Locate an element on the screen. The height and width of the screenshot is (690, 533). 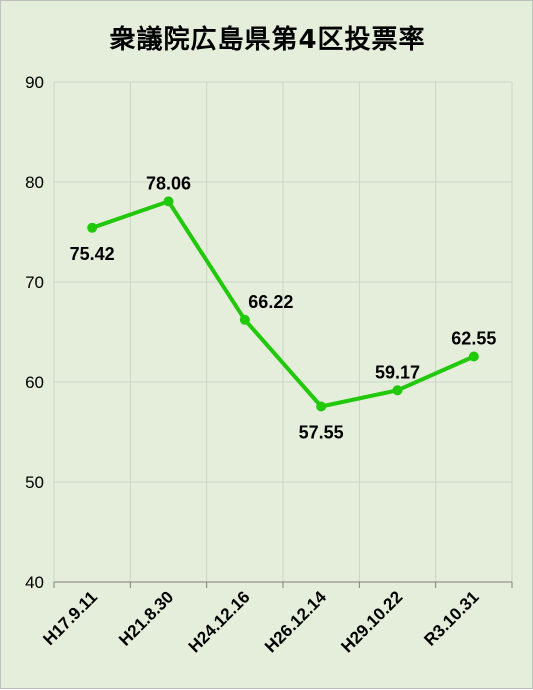
x-tick-label: H21.8.30 is located at coordinates (146, 618).